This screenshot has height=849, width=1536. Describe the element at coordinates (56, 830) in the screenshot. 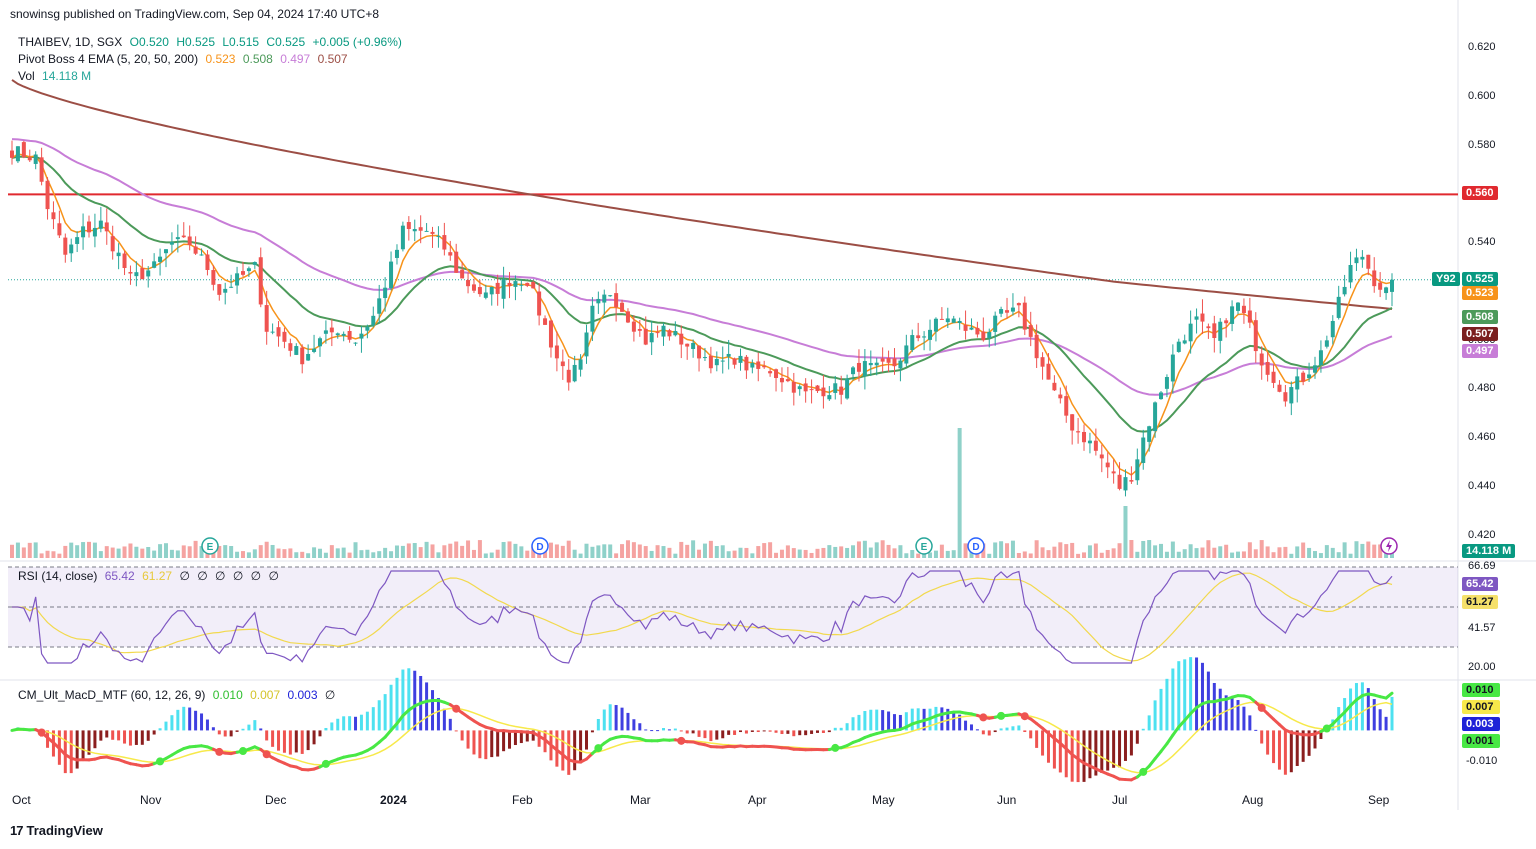

I see `tradingview-brand: 17 TradingView` at that location.